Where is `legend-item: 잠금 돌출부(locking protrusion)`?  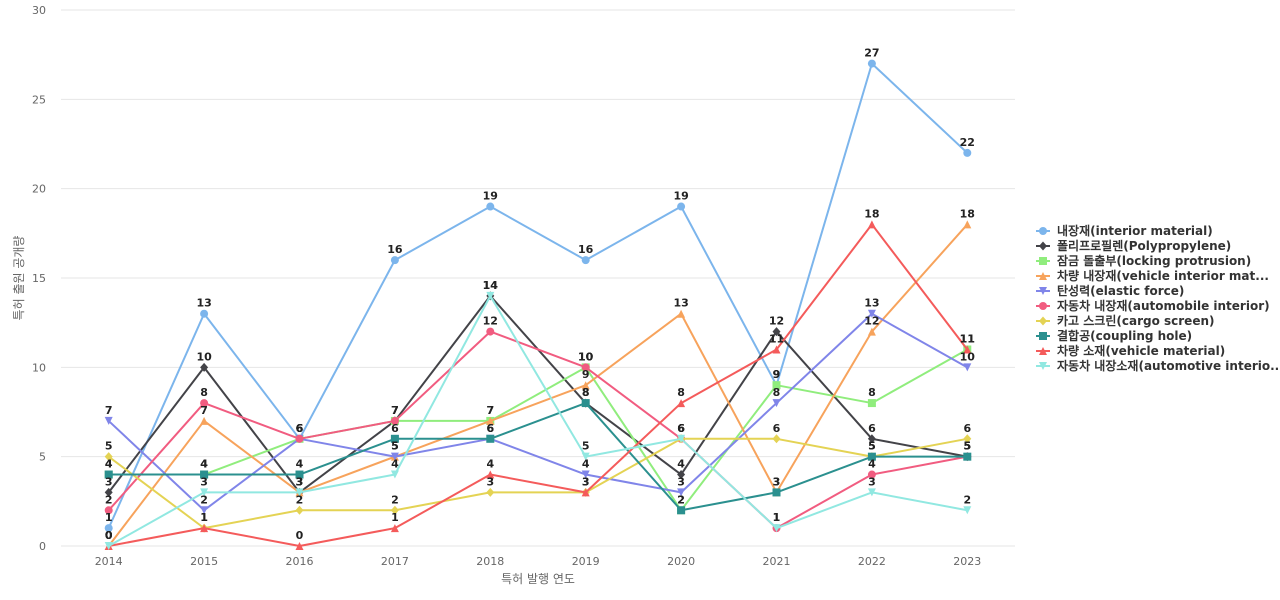 legend-item: 잠금 돌출부(locking protrusion) is located at coordinates (1143, 260).